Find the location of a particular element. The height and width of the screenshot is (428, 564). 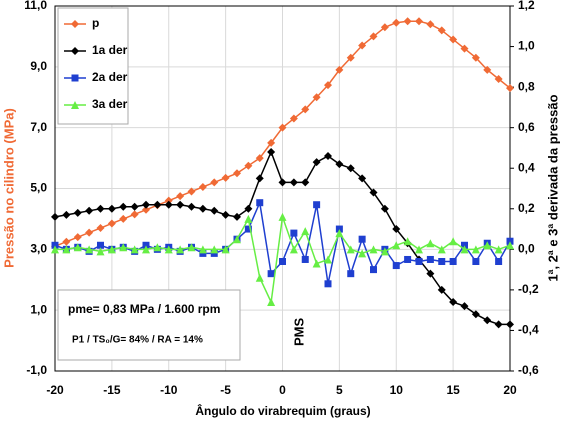

legend-label: 2a der is located at coordinates (110, 77).